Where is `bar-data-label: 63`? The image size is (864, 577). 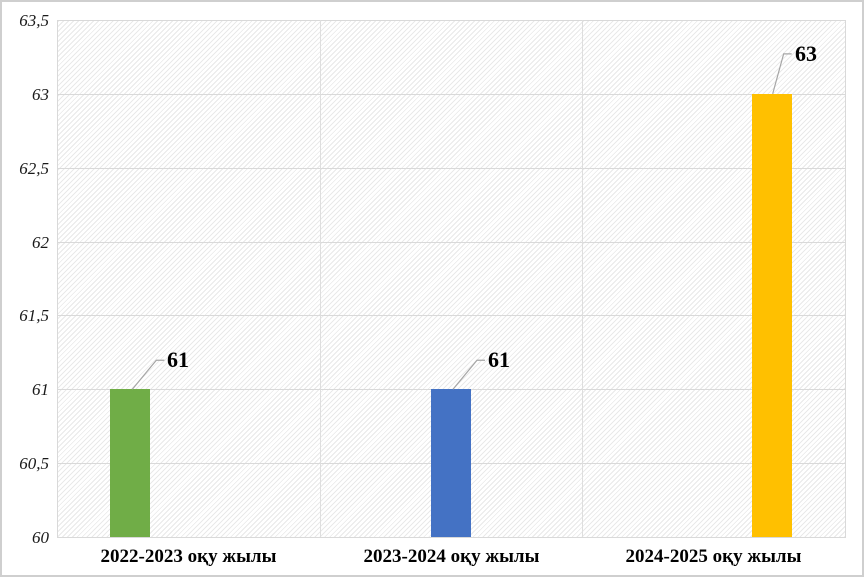
bar-data-label: 63 is located at coordinates (806, 53).